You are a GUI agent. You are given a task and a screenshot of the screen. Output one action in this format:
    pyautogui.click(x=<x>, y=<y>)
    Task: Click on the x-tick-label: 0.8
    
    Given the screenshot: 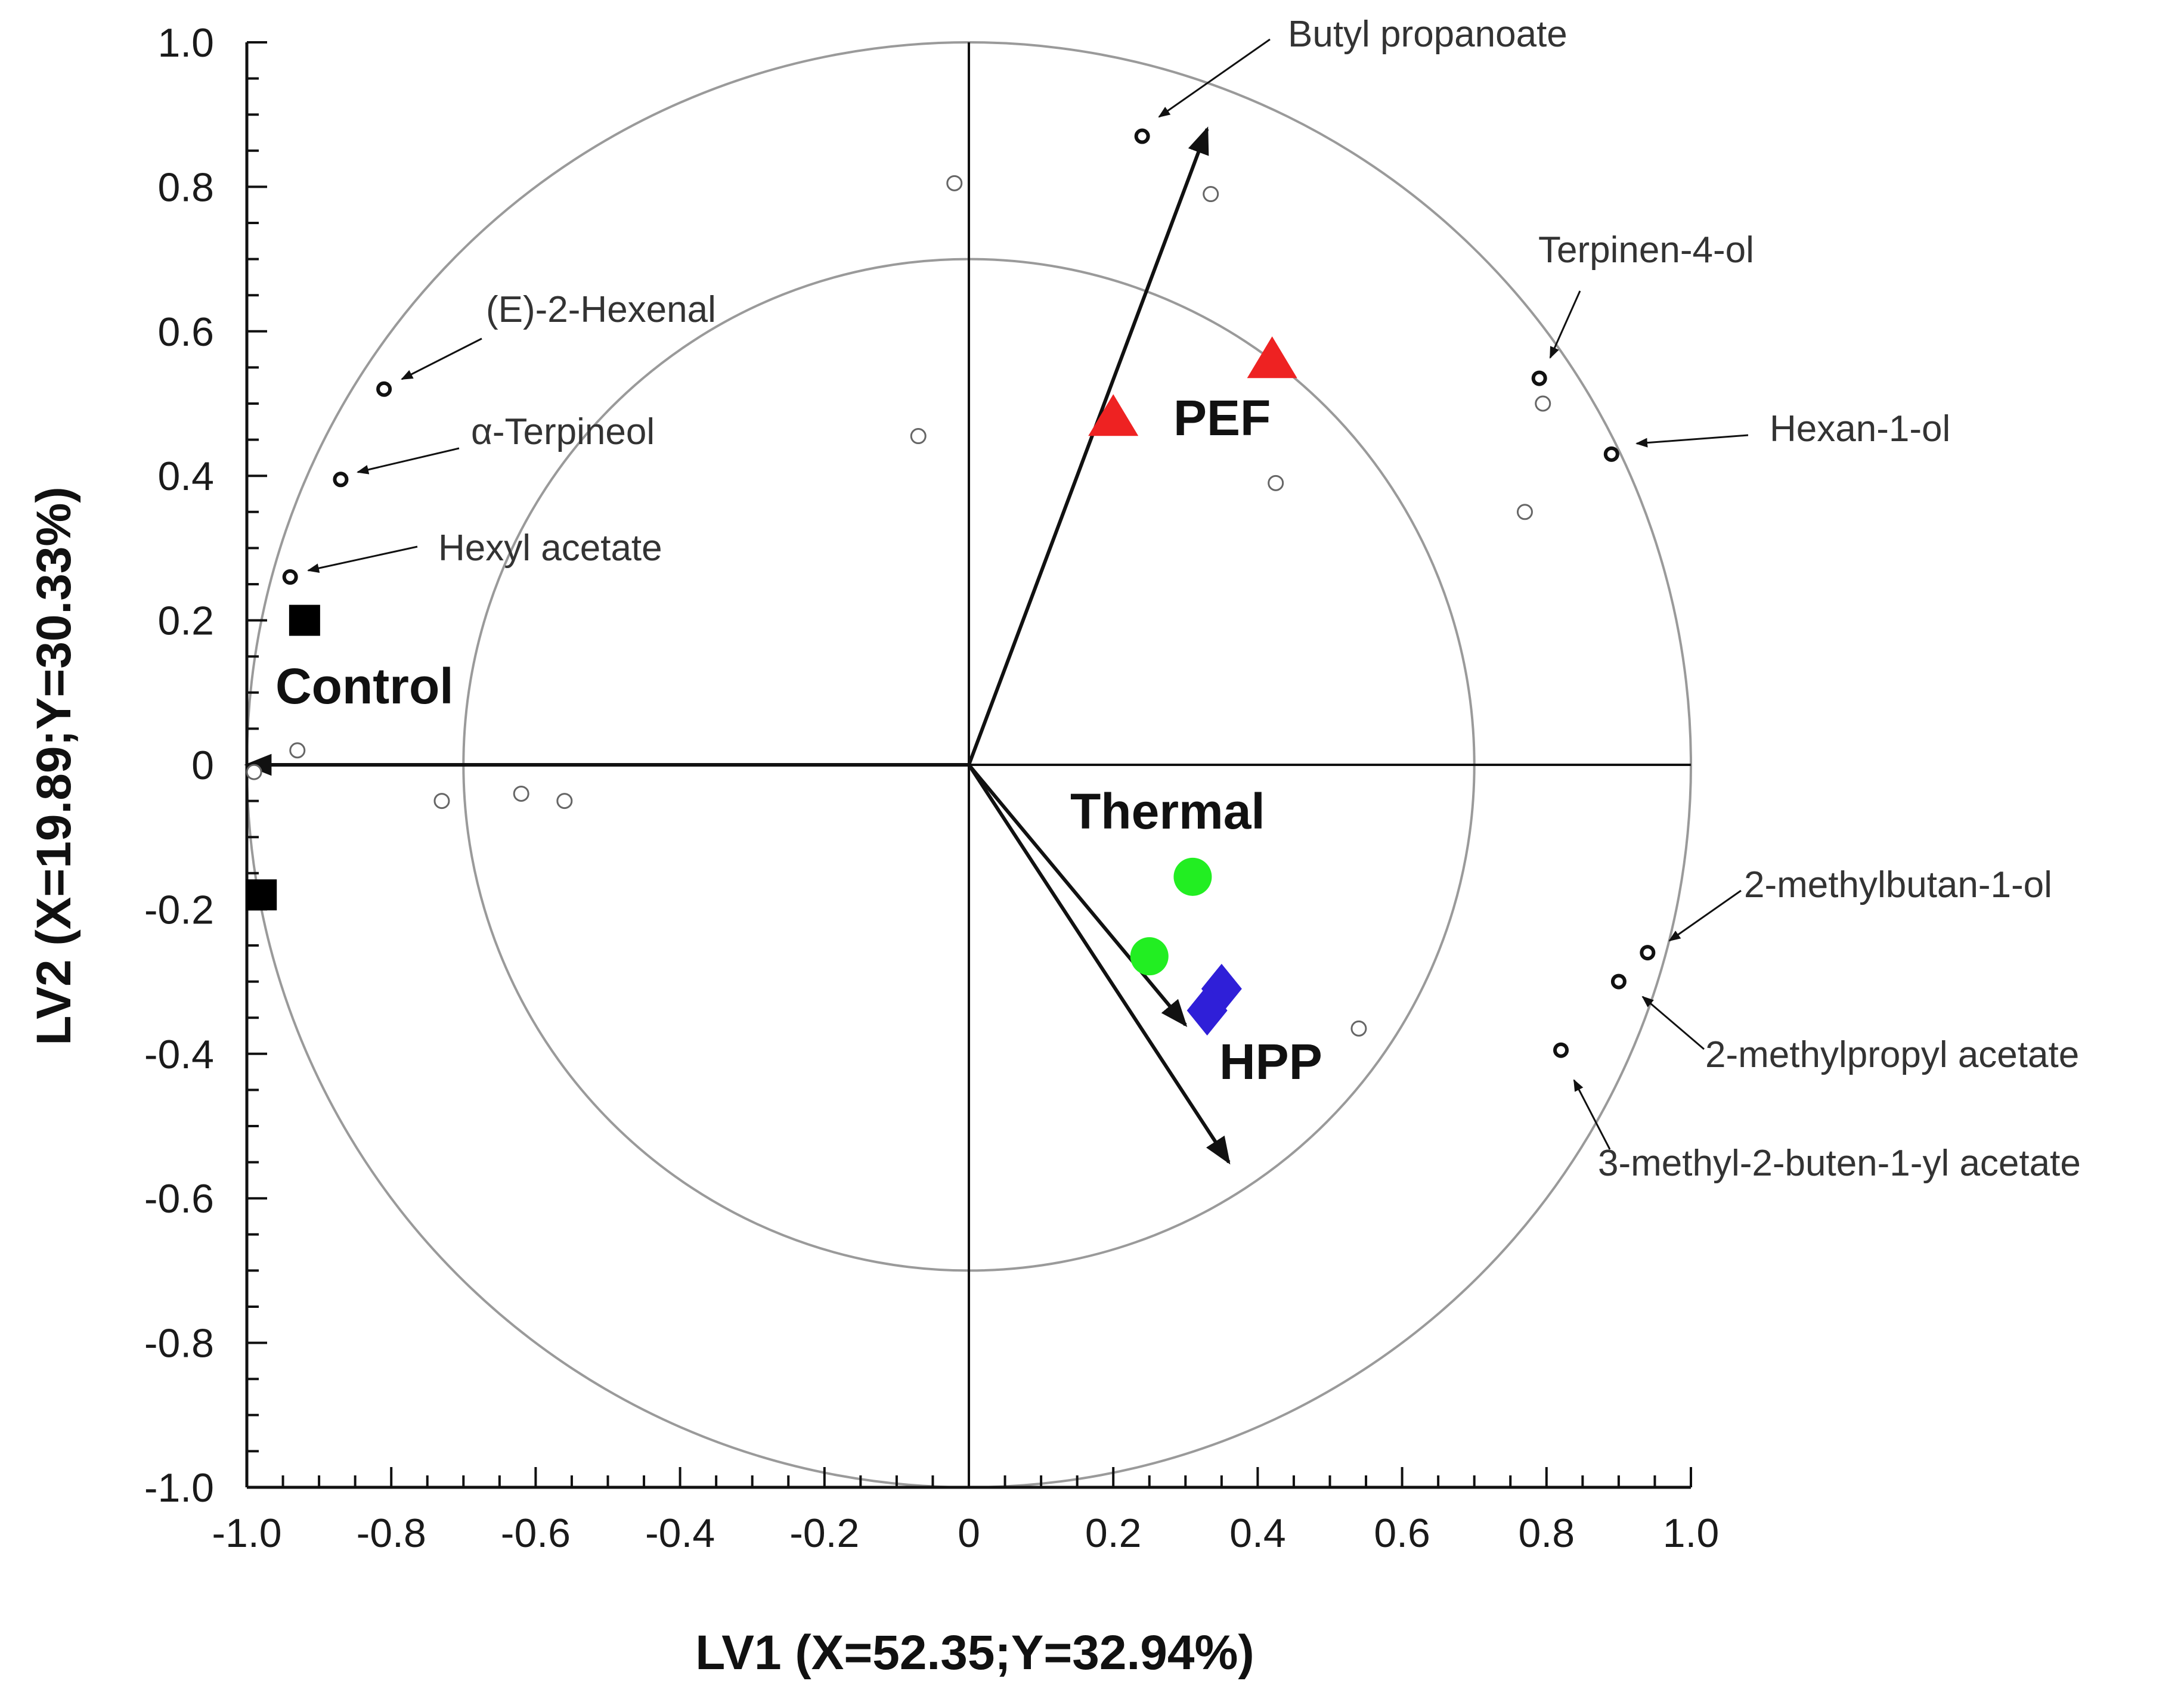 What is the action you would take?
    pyautogui.click(x=1547, y=1533)
    